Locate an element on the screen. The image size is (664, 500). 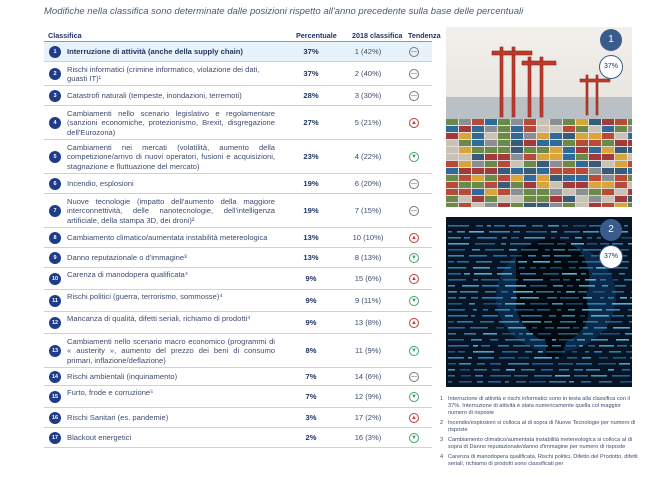
header-prev-rank: 2018 classifica is located at coordinates (377, 35).